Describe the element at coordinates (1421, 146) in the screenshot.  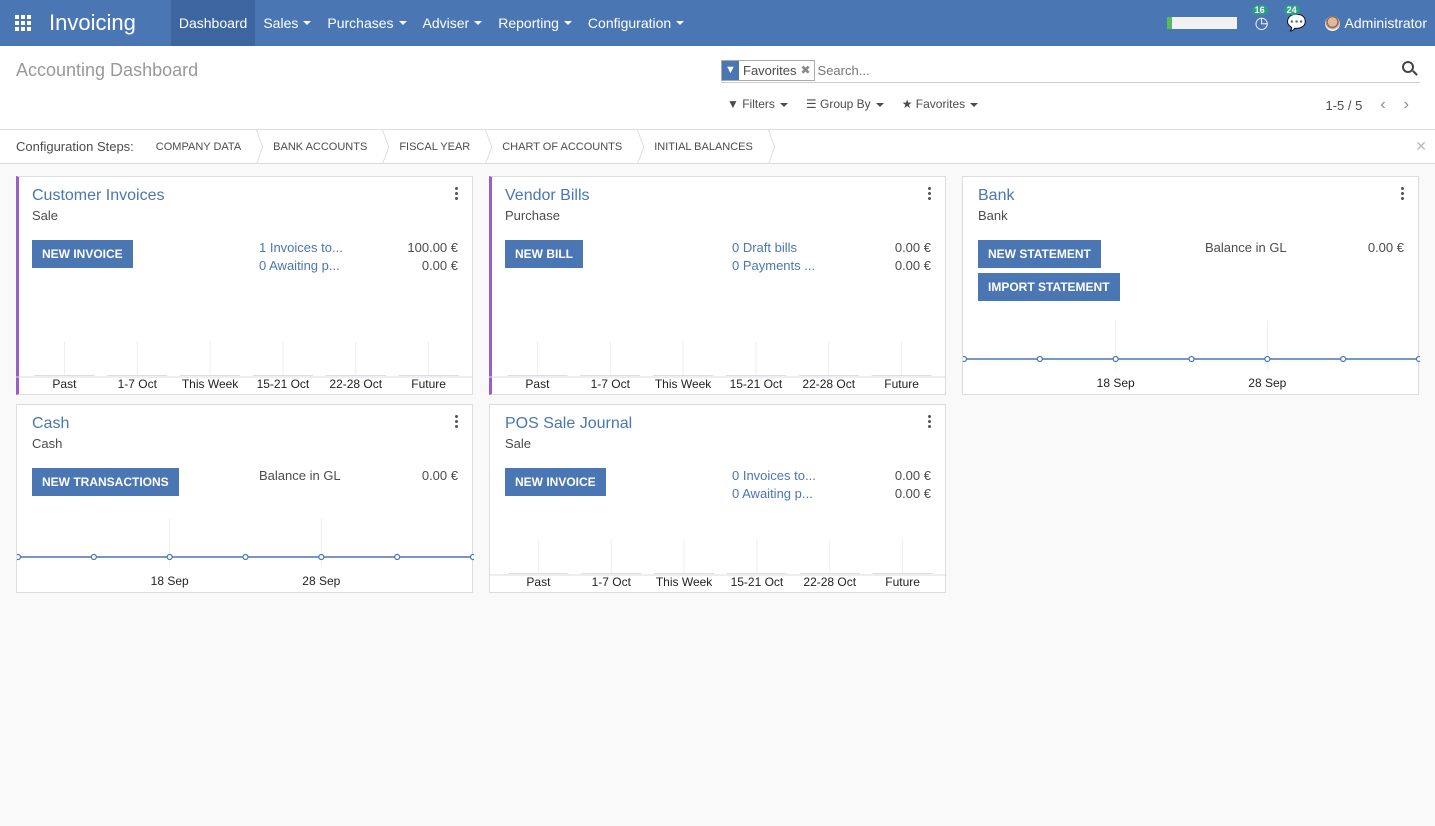
I see `close-icon: ✕` at that location.